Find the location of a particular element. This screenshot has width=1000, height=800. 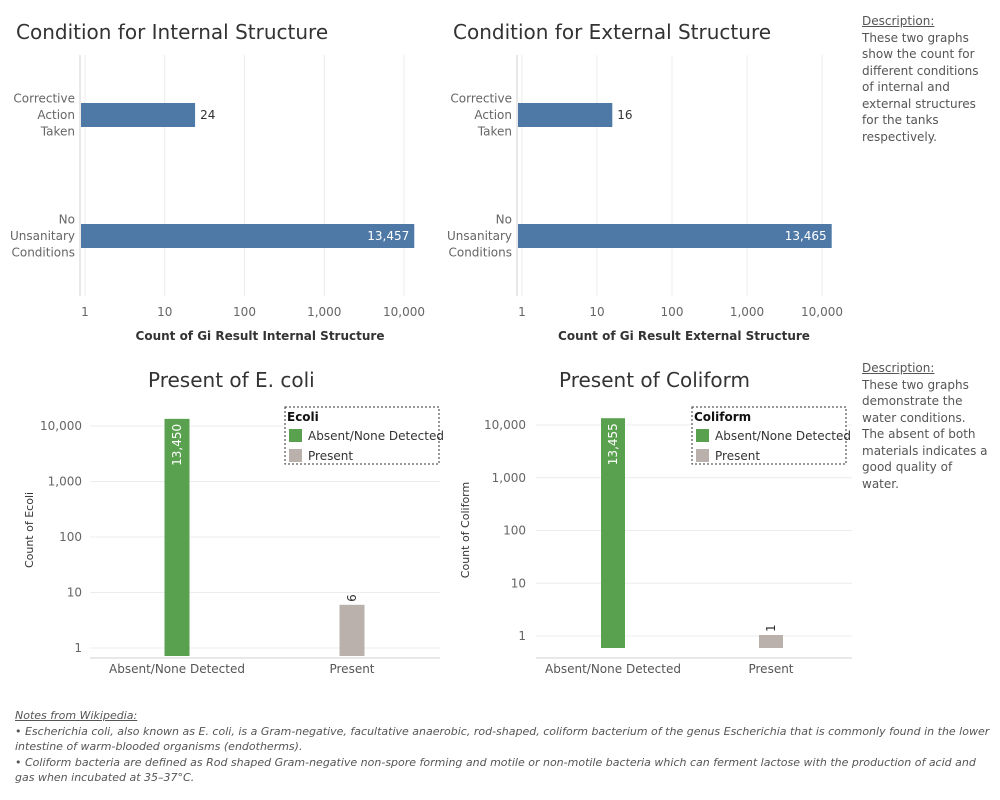

external-x-axis-title: Count of Gi Result External Structure is located at coordinates (684, 336).